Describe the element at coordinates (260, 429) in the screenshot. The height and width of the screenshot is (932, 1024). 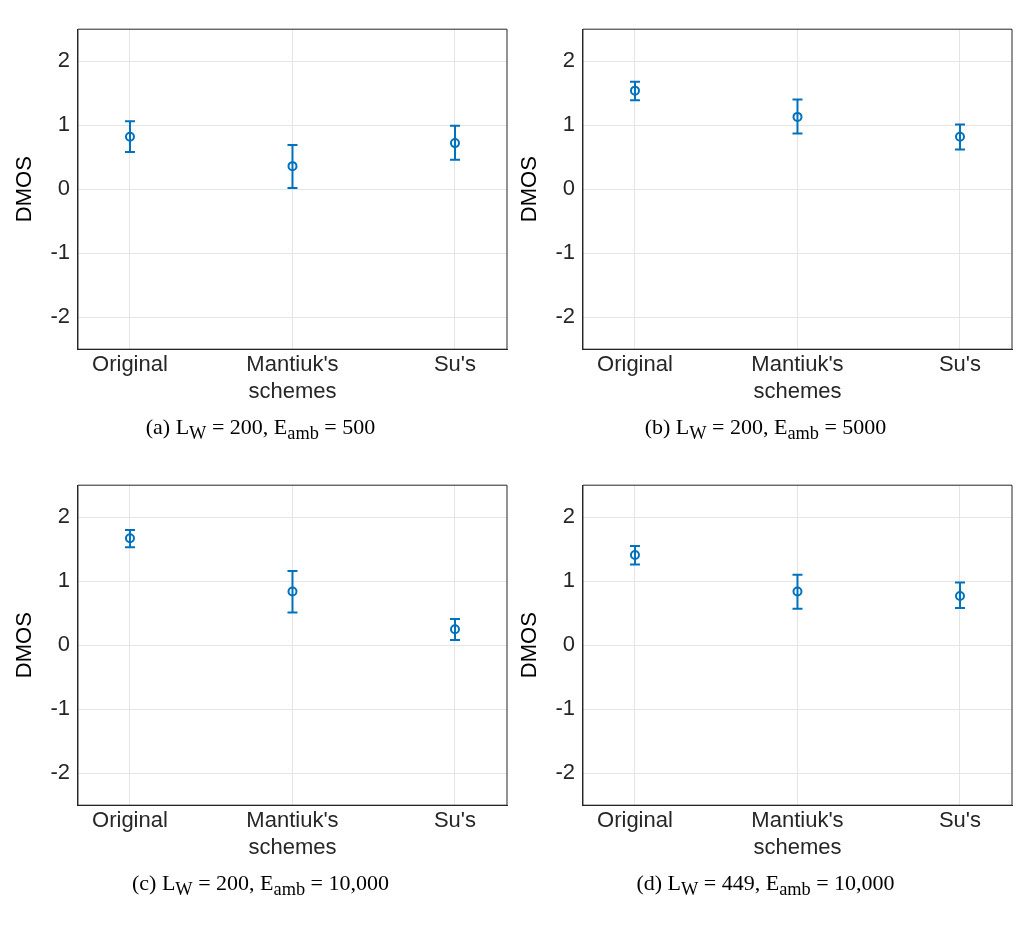
I see `text: (a) L$_{W}$ = 200, E$_{amb}$ = 500` at that location.